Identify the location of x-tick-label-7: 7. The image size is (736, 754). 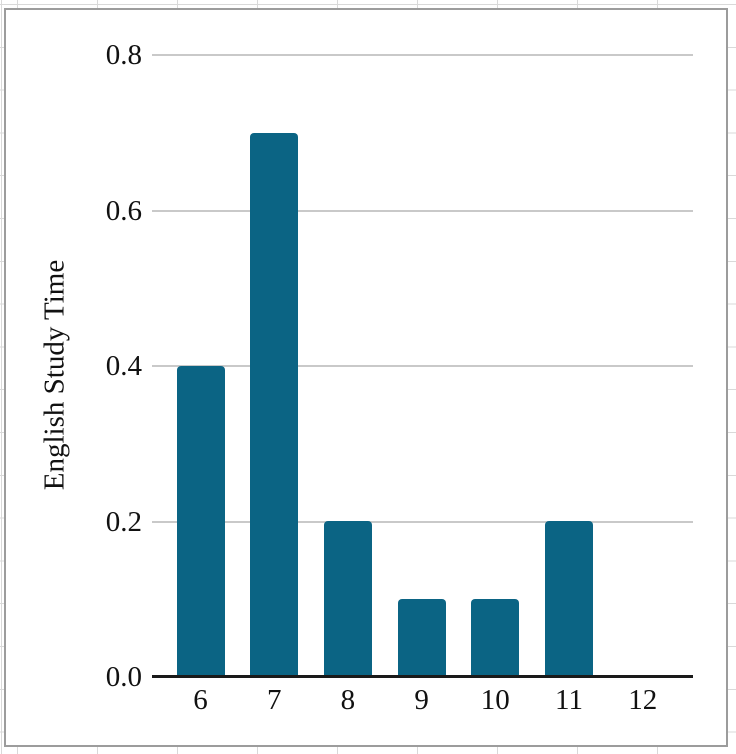
(274, 700).